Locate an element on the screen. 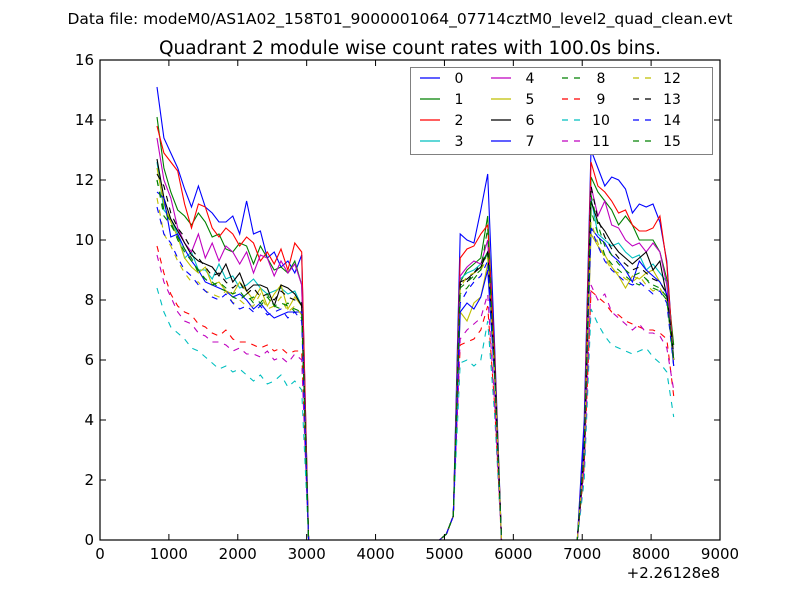 The height and width of the screenshot is (604, 800). legend-item-4: 4 is located at coordinates (513, 79).